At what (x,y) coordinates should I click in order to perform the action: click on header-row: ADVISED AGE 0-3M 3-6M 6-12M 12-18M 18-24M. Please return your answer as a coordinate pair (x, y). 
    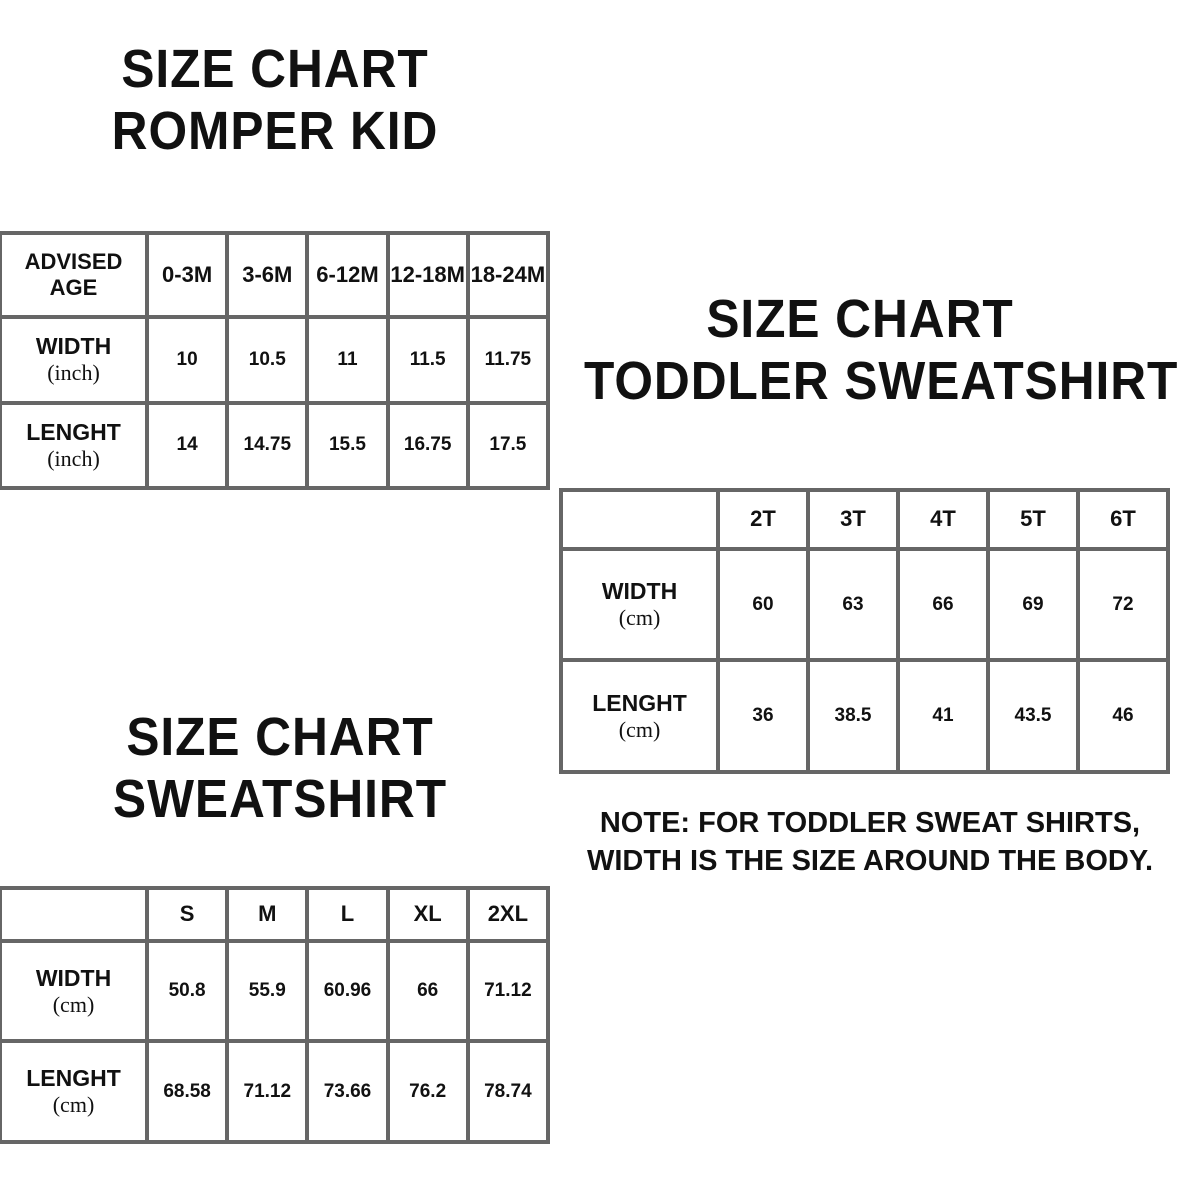
    Looking at the image, I should click on (275, 275).